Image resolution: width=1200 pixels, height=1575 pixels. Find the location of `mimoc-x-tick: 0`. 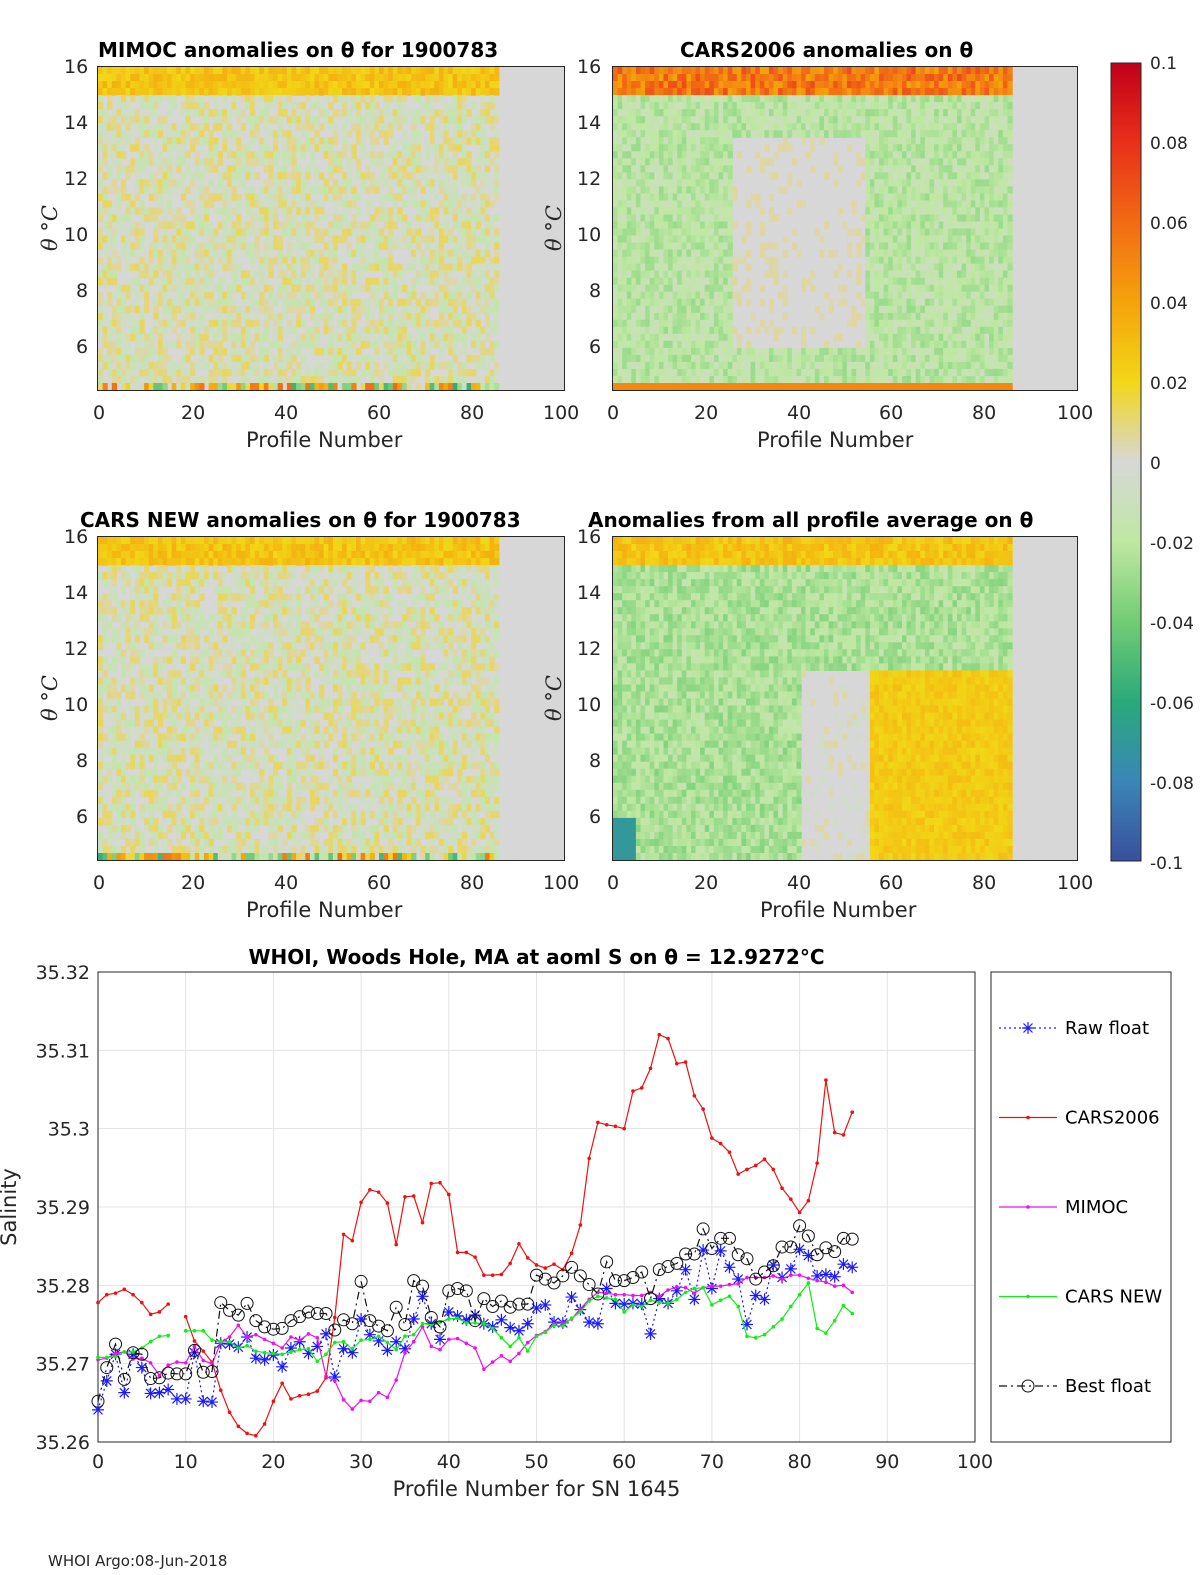

mimoc-x-tick: 0 is located at coordinates (99, 413).